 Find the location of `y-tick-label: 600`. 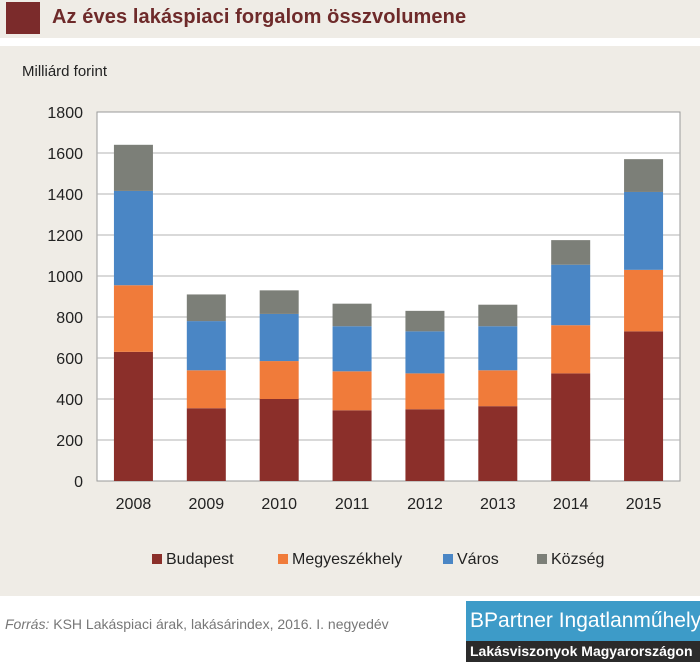

y-tick-label: 600 is located at coordinates (69, 359).